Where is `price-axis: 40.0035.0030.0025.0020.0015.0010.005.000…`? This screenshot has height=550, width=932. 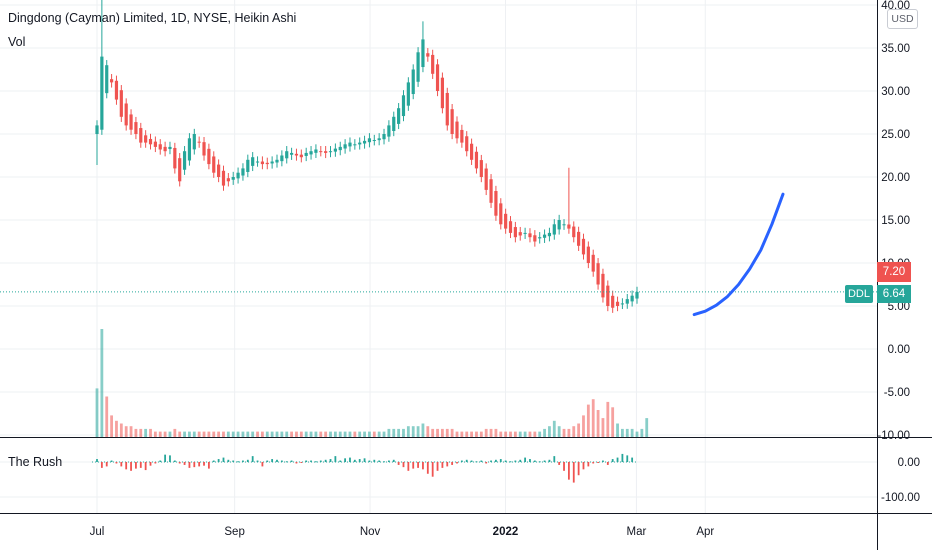 price-axis: 40.0035.0030.0025.0020.0015.0010.005.000… is located at coordinates (898, 252).